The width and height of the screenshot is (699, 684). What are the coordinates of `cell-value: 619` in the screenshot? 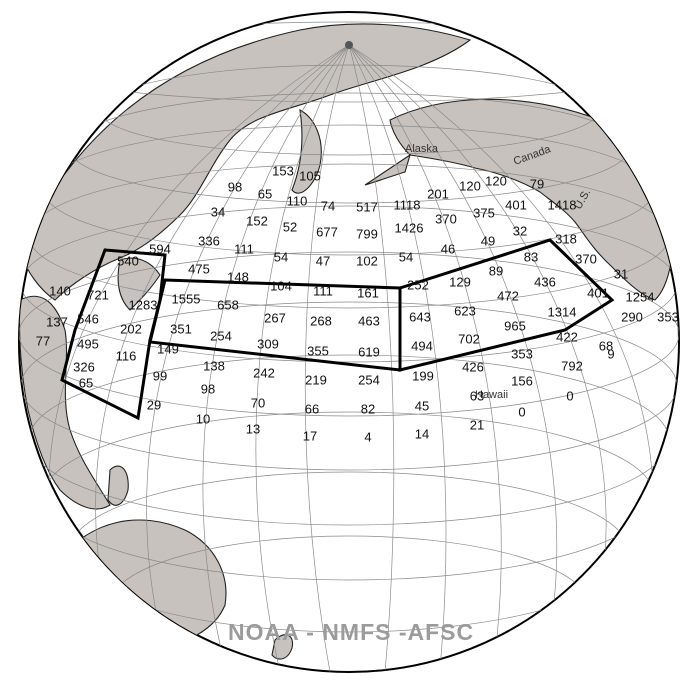 It's located at (369, 351).